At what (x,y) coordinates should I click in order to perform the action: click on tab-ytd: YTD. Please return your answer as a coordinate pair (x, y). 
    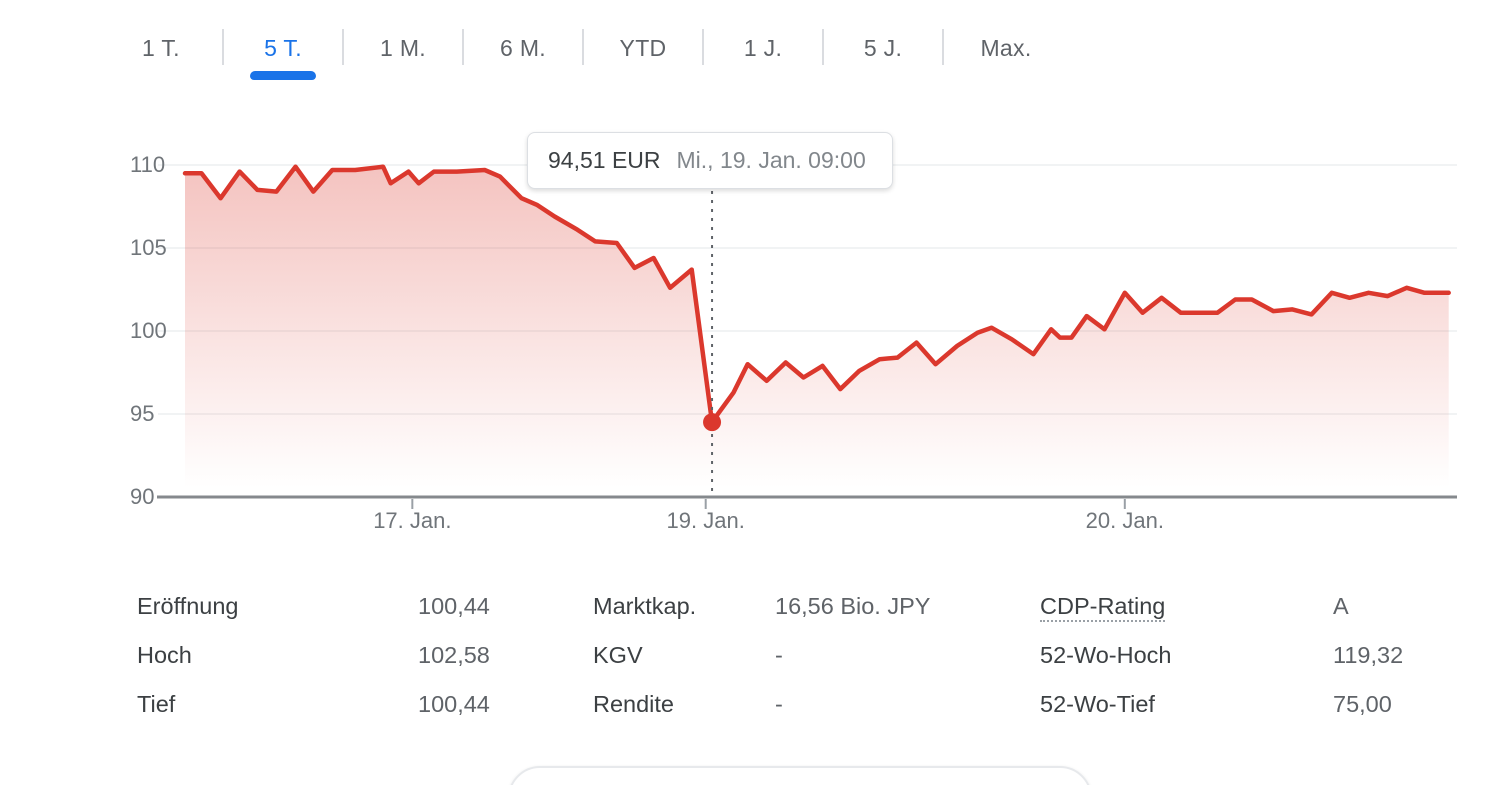
    Looking at the image, I should click on (643, 48).